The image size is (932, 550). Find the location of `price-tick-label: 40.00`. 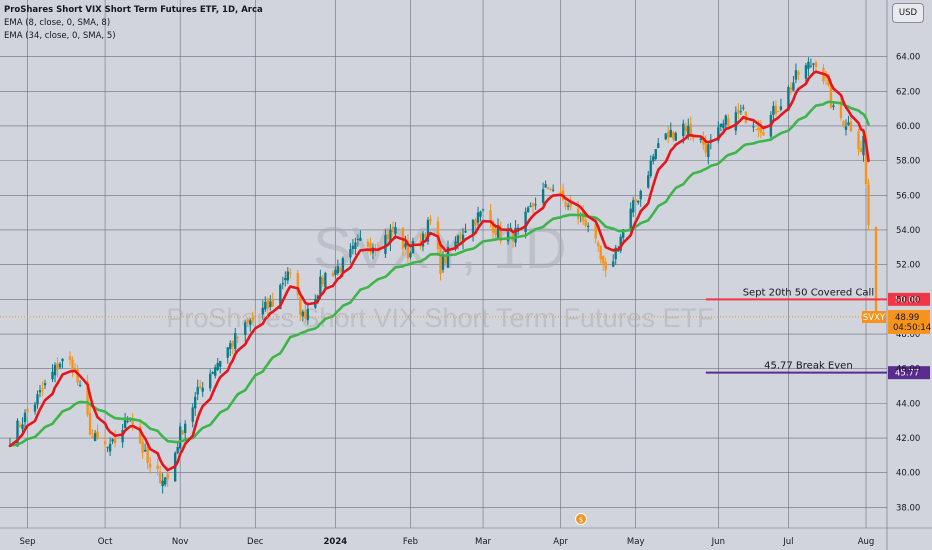

price-tick-label: 40.00 is located at coordinates (908, 474).